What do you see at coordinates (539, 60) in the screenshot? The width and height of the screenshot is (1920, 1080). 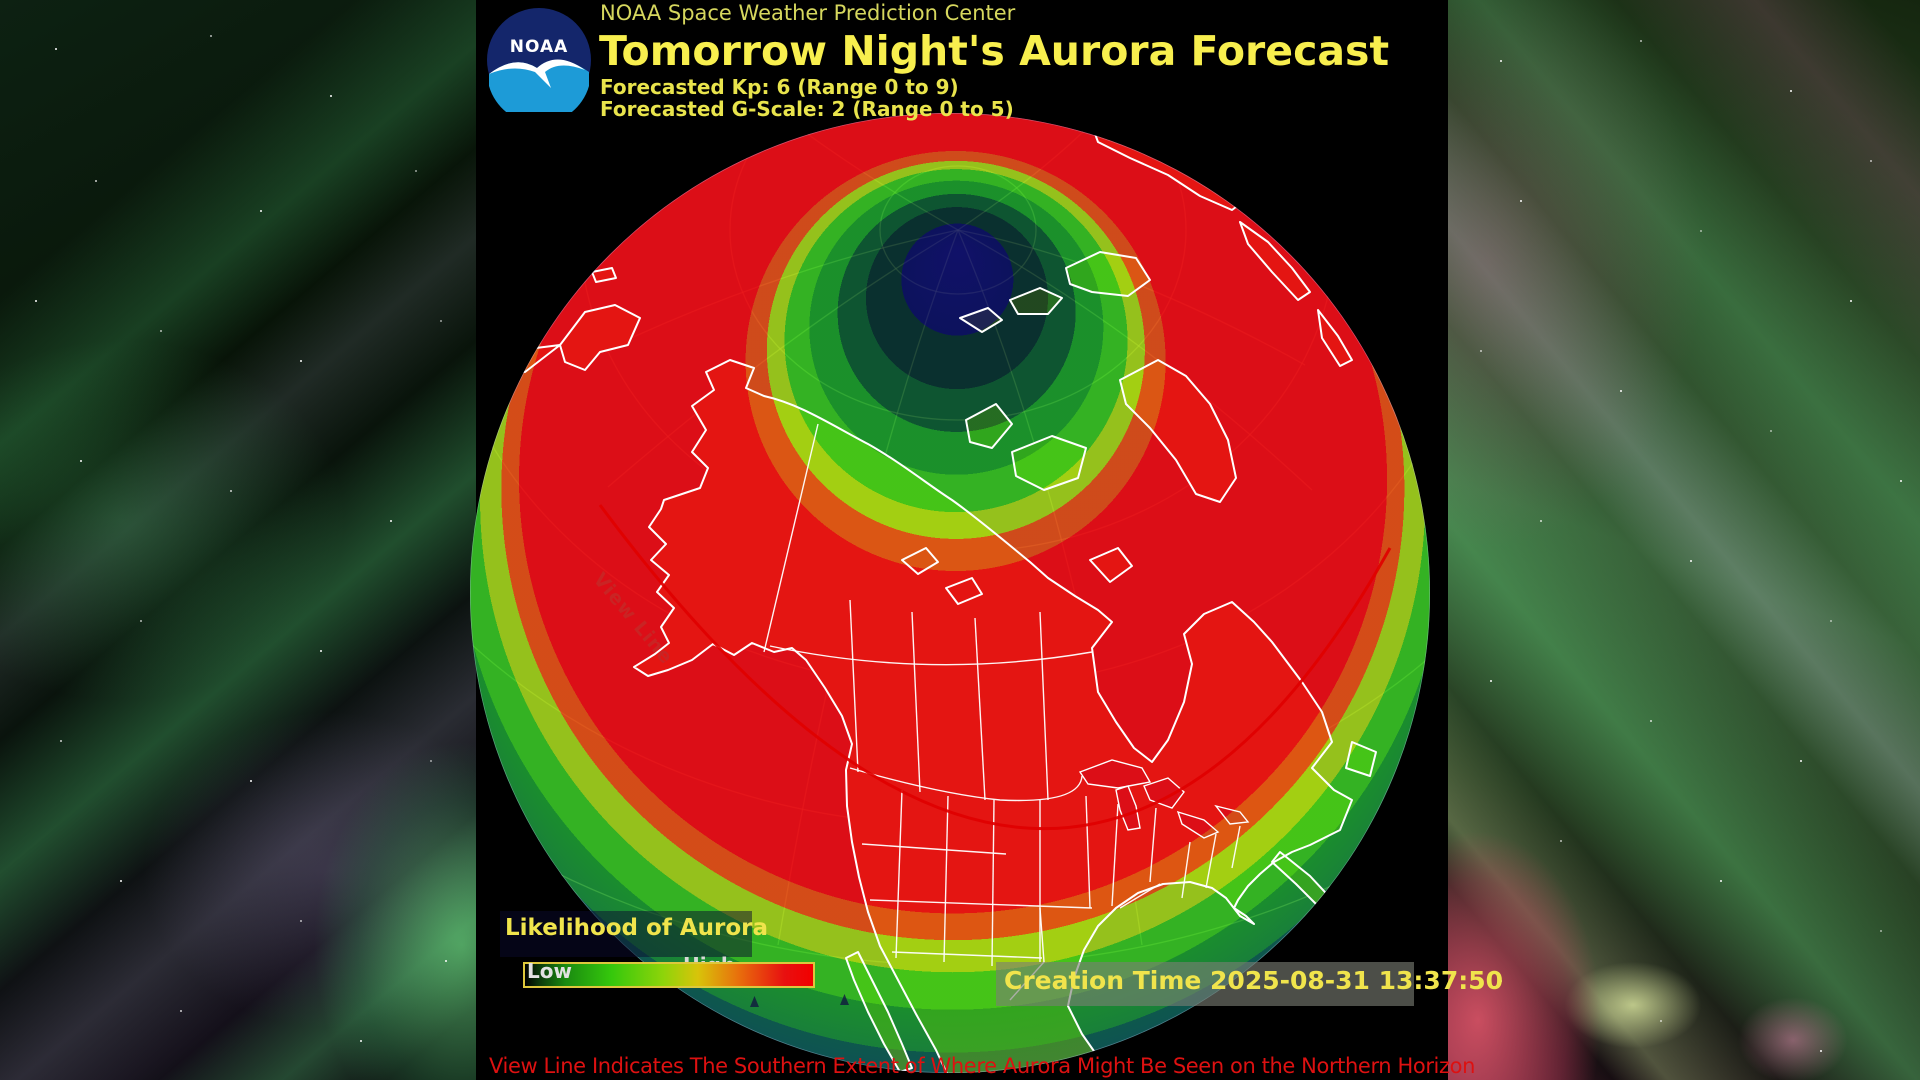 I see `noaa-logo: NOAA` at bounding box center [539, 60].